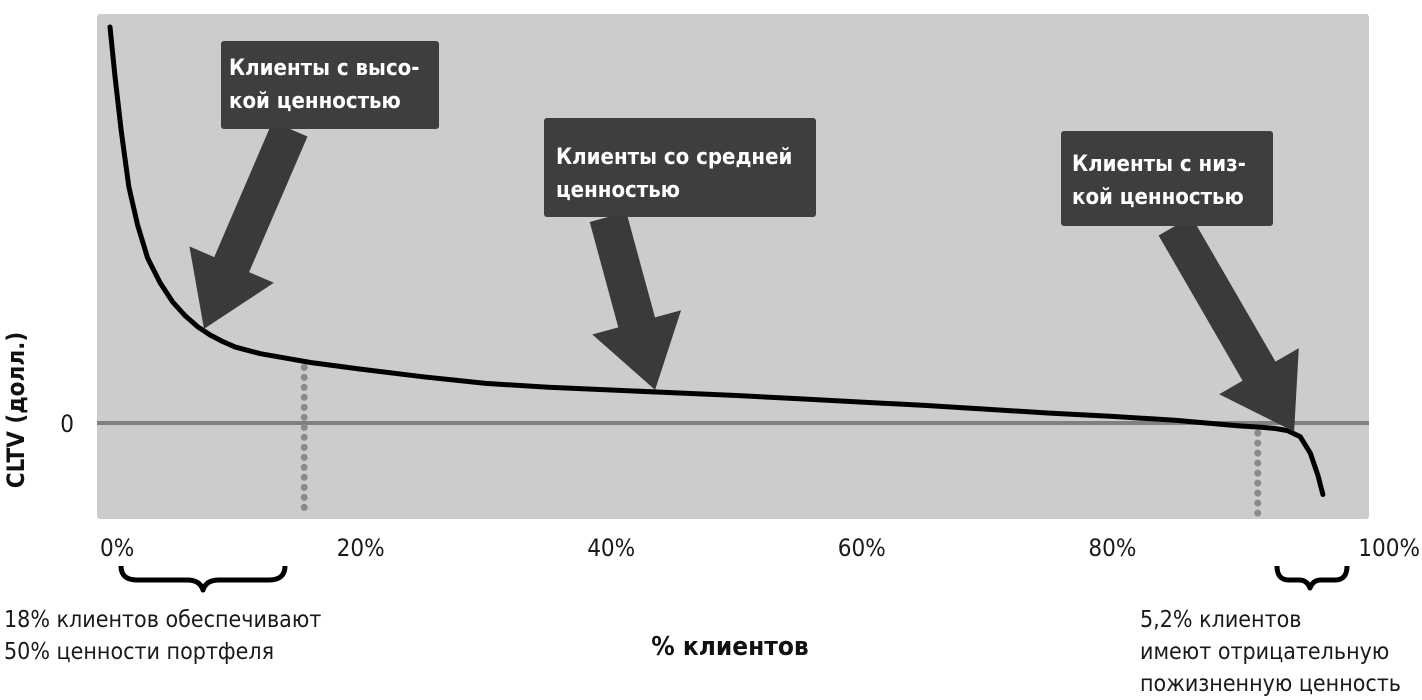  Describe the element at coordinates (324, 68) in the screenshot. I see `annotation-text: Клиенты с высо-` at that location.